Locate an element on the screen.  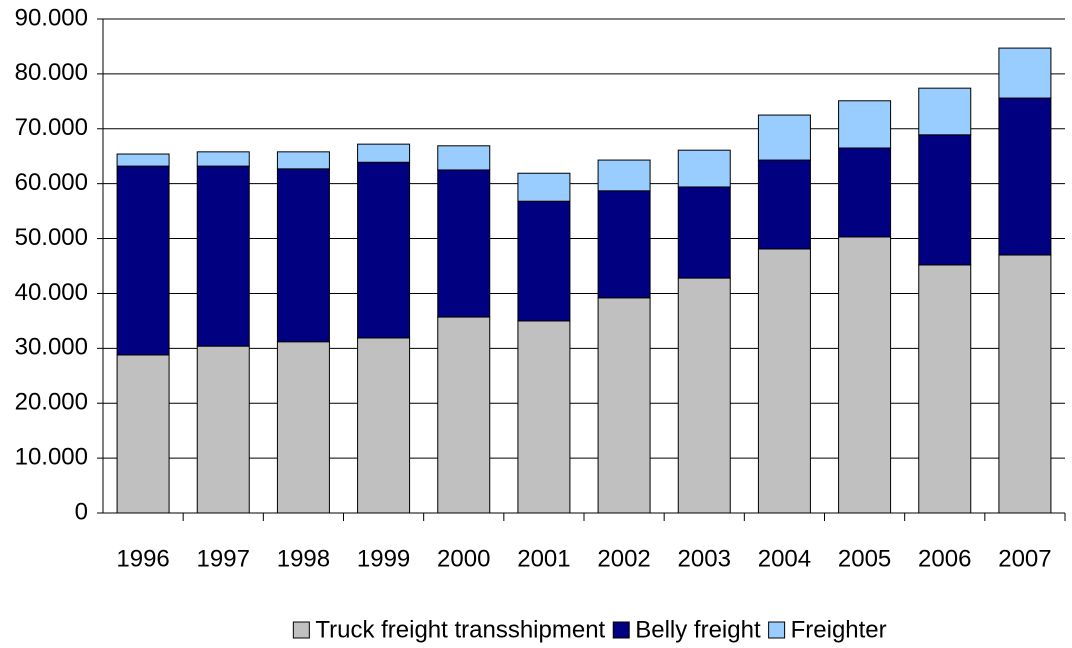
y-tick-label: 80.000 is located at coordinates (51, 72).